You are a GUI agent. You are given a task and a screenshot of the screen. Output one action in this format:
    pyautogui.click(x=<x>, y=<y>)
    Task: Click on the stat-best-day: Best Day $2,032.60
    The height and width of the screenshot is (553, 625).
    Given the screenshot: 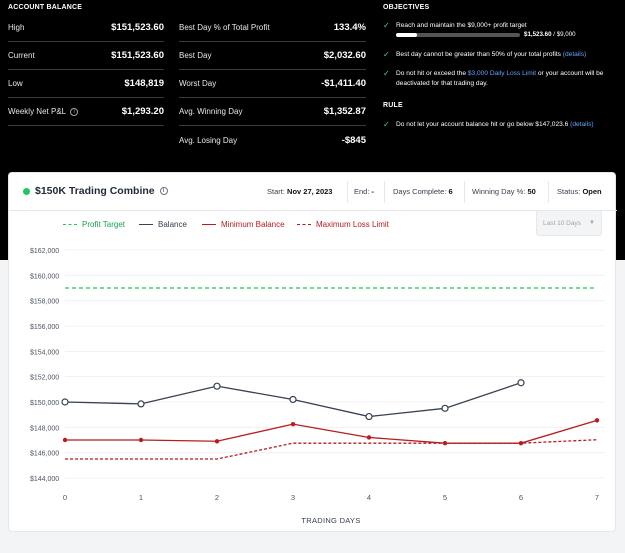 What is the action you would take?
    pyautogui.click(x=272, y=56)
    